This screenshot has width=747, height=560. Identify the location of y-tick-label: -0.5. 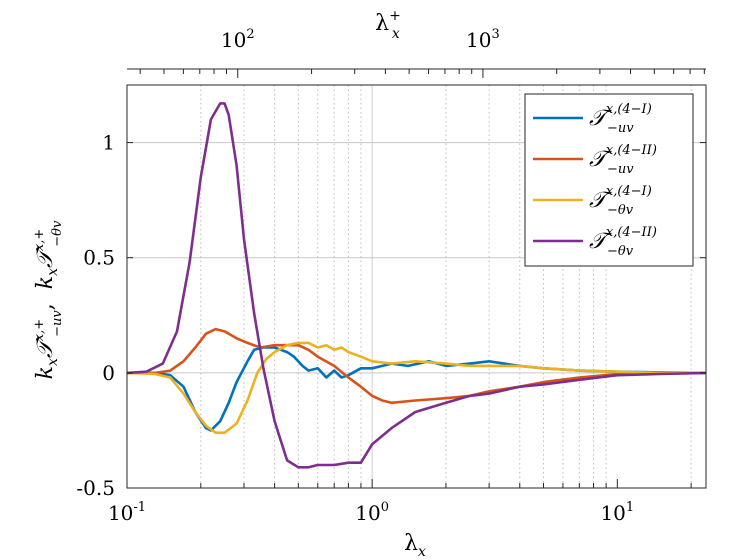
(95, 488).